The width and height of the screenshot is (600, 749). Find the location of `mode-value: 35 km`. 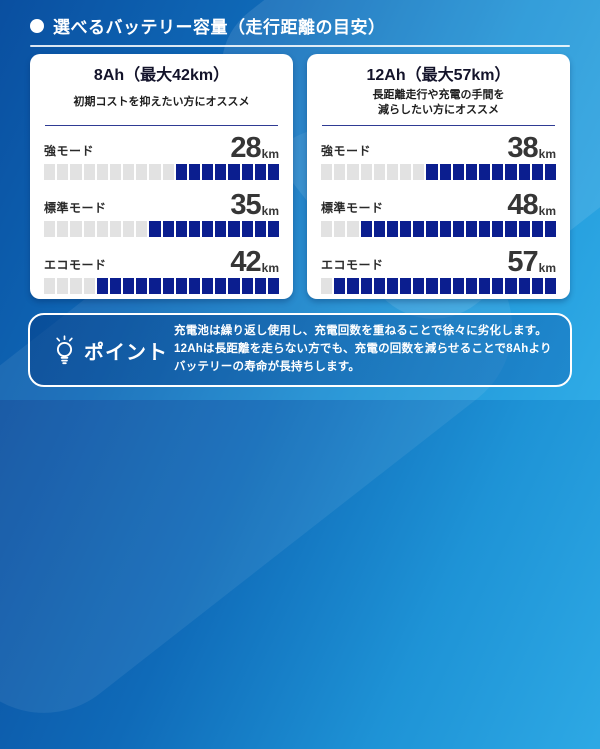

mode-value: 35 km is located at coordinates (254, 204).